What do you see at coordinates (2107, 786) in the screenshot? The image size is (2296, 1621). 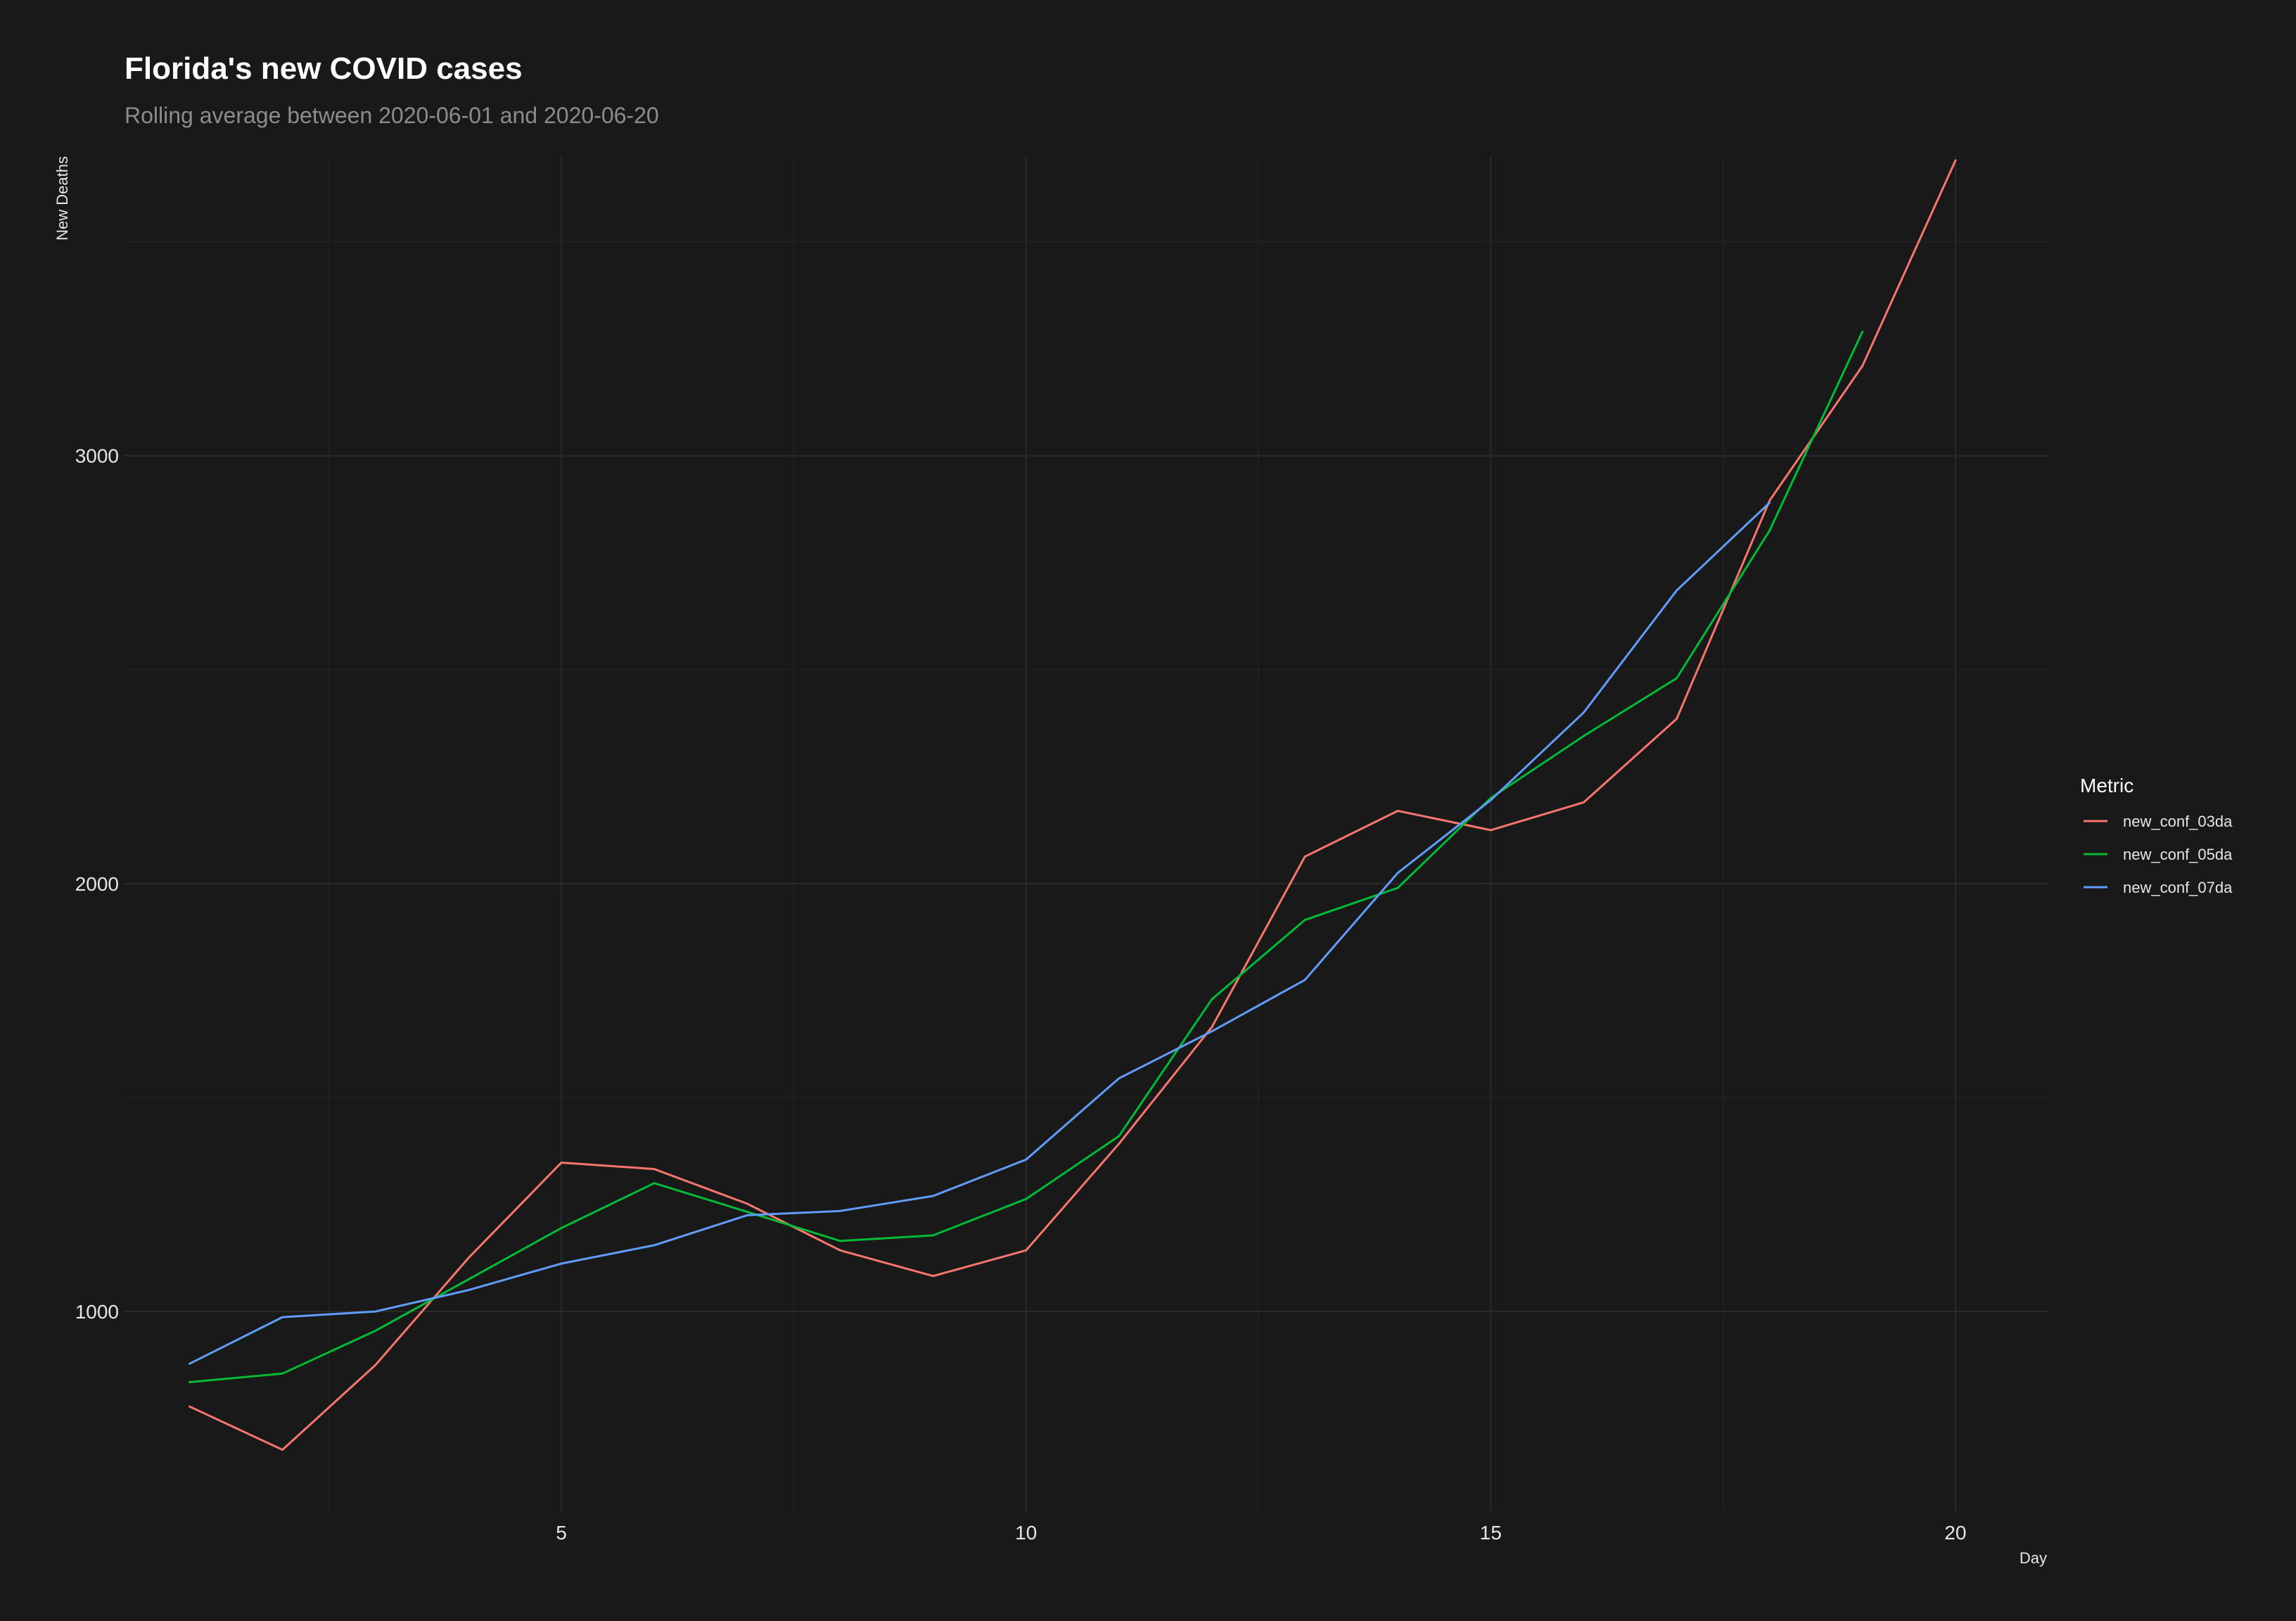 I see `legend-title: Metric` at bounding box center [2107, 786].